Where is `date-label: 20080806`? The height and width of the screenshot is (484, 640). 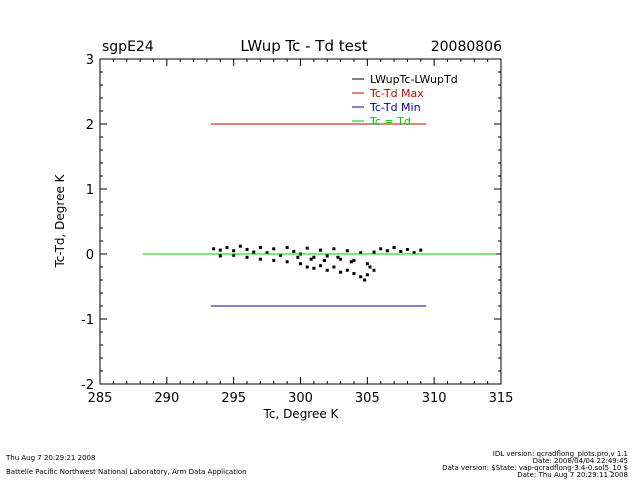
date-label: 20080806 is located at coordinates (466, 47).